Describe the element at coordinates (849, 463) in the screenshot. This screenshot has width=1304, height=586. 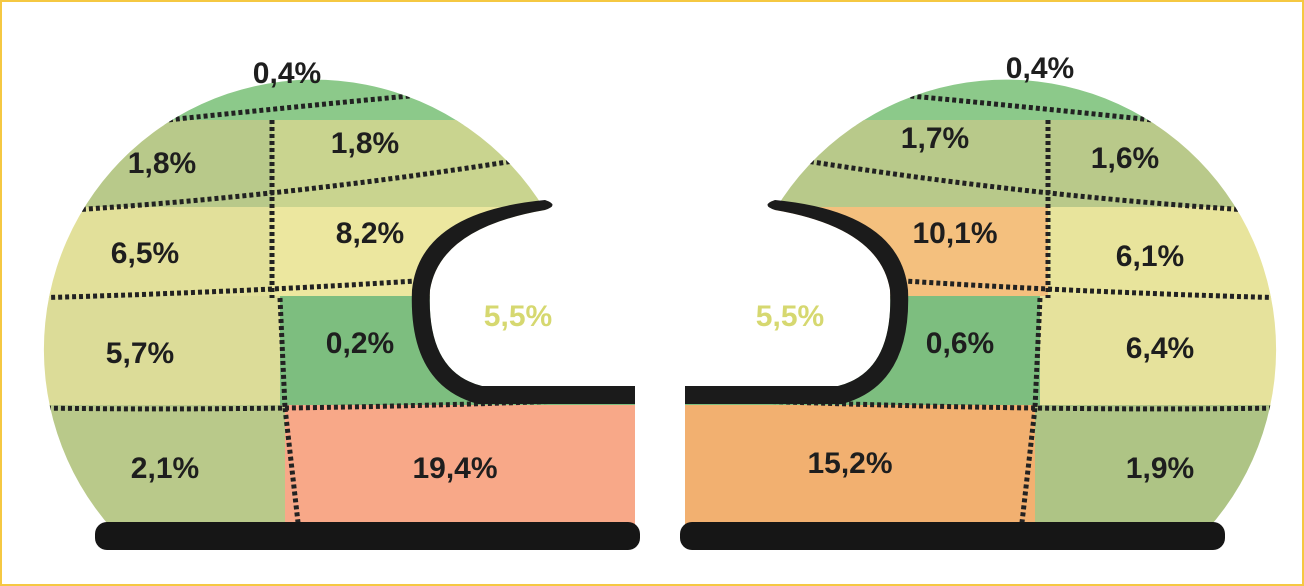
I see `zone-label: 15,2%` at that location.